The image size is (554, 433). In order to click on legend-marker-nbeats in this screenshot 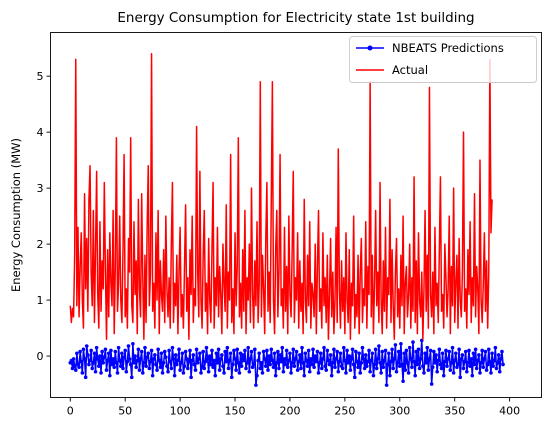, I will do `click(370, 48)`.